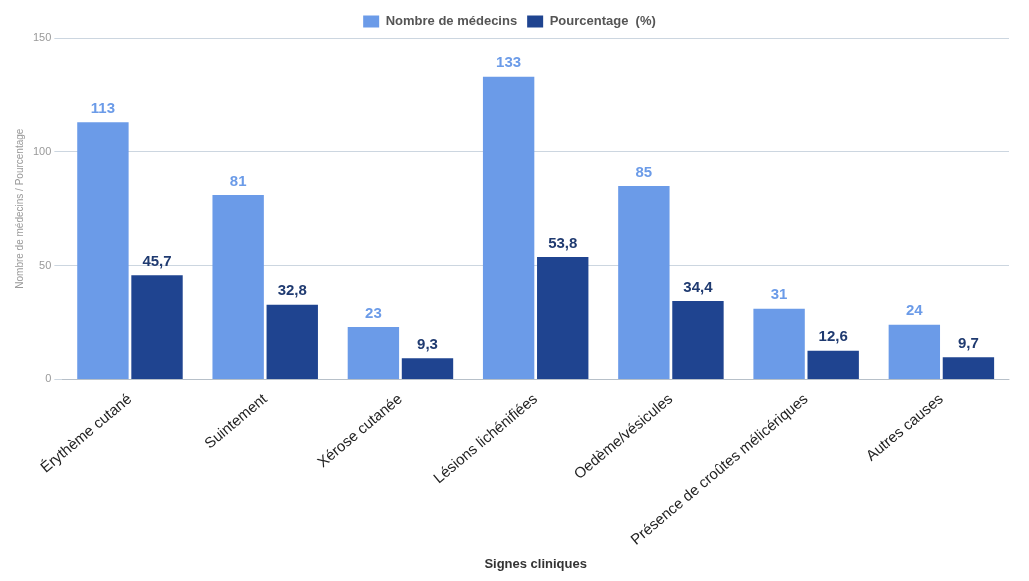 The height and width of the screenshot is (581, 1029). I want to click on legend-label: Nombre de médecins, so click(451, 21).